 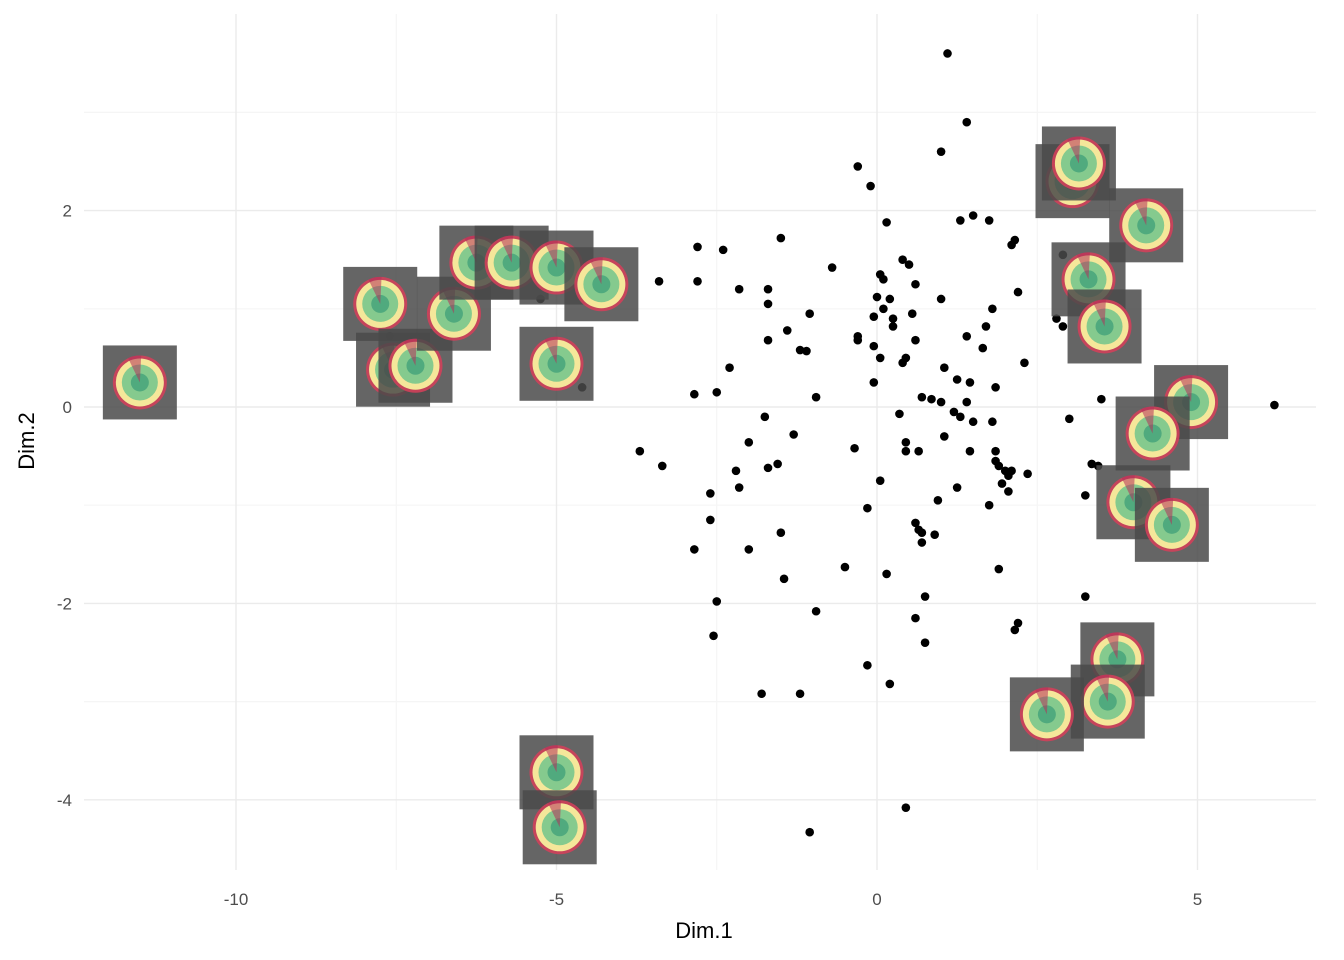 I want to click on x-axis-title: Dim.1, so click(x=703, y=930).